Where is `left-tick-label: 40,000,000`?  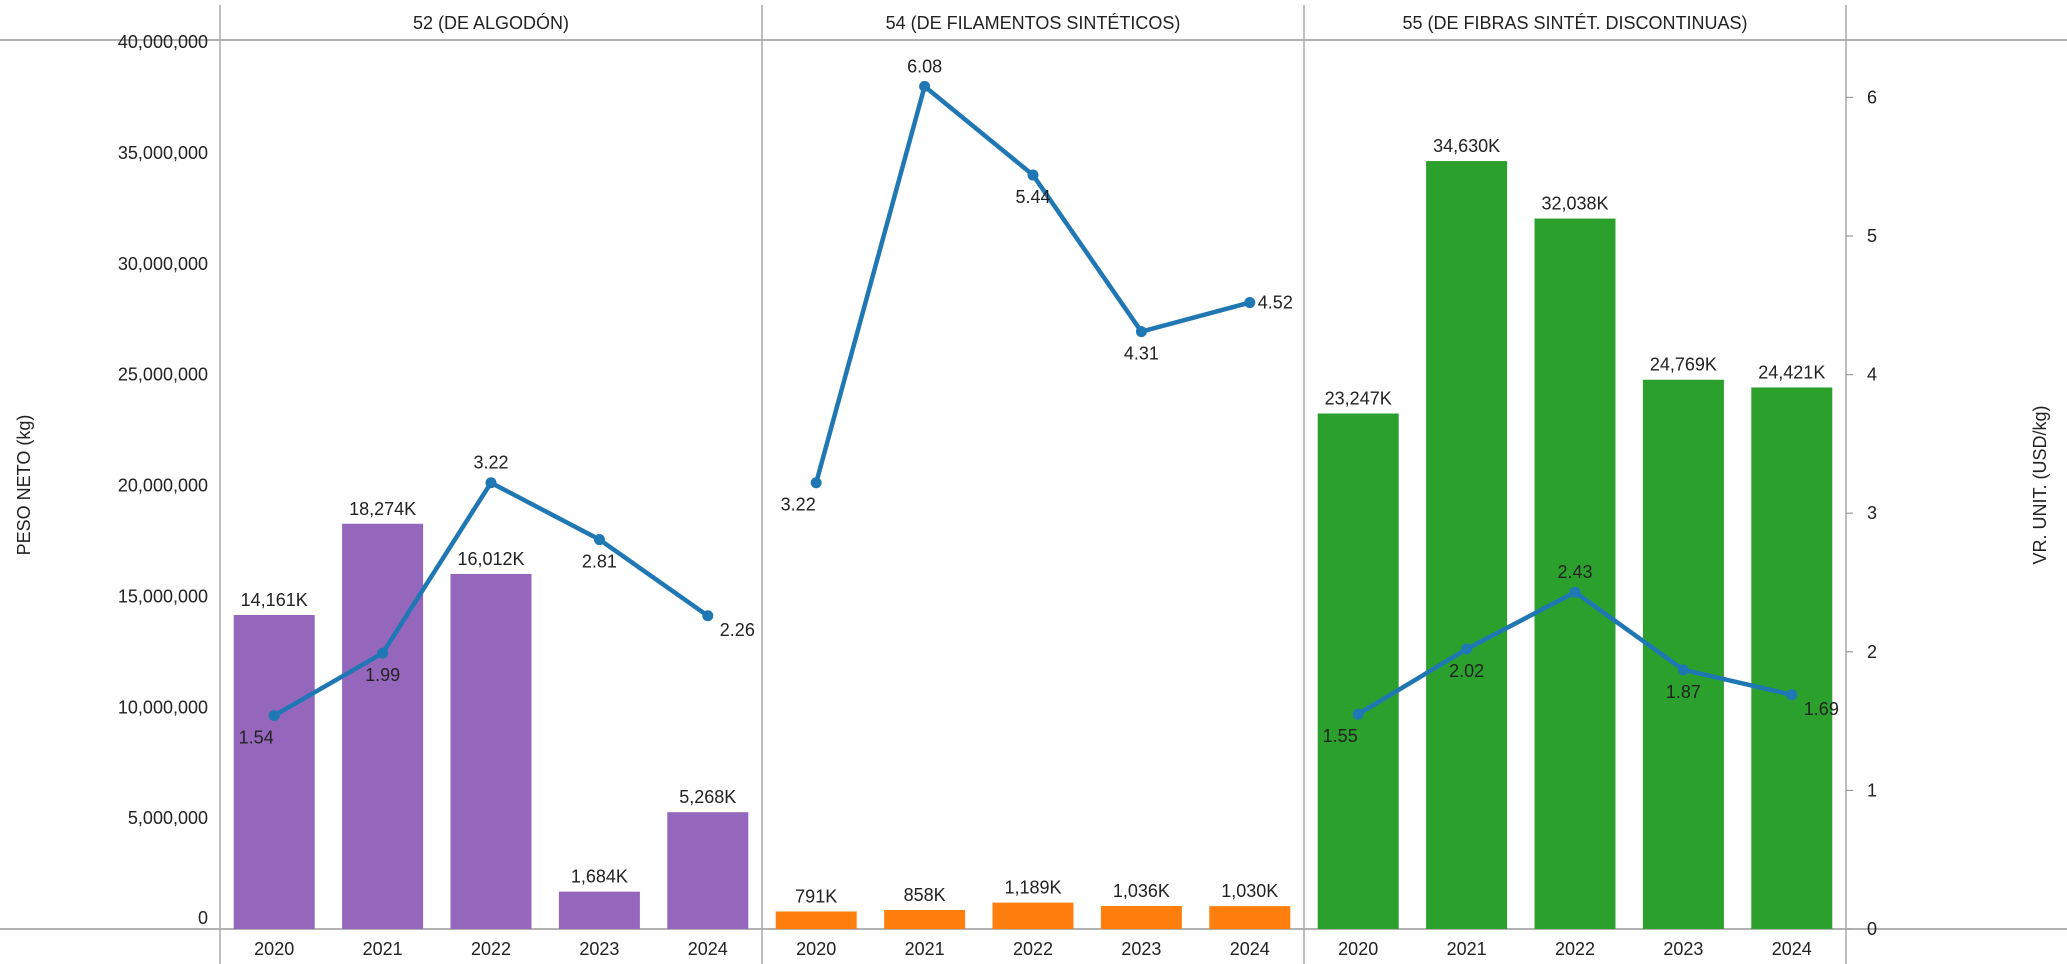
left-tick-label: 40,000,000 is located at coordinates (163, 42).